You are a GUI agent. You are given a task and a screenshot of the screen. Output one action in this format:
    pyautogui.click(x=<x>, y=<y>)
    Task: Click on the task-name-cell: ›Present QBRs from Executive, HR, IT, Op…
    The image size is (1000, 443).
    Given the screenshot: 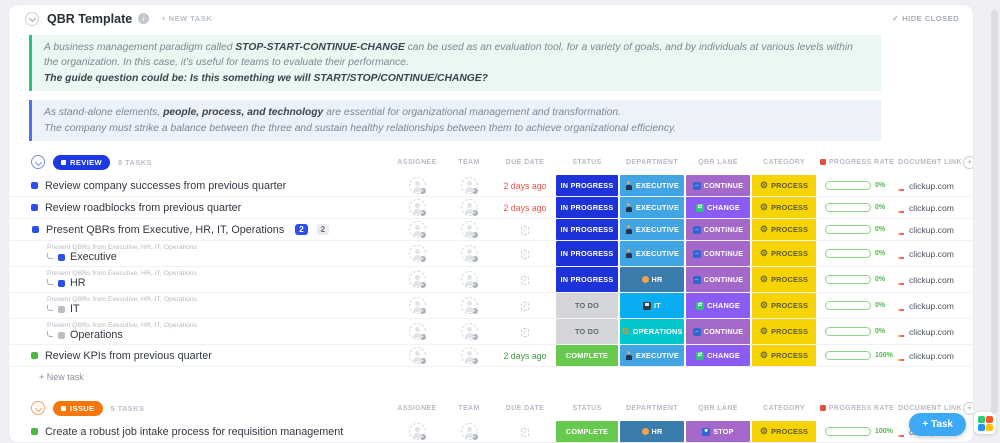 What is the action you would take?
    pyautogui.click(x=211, y=230)
    